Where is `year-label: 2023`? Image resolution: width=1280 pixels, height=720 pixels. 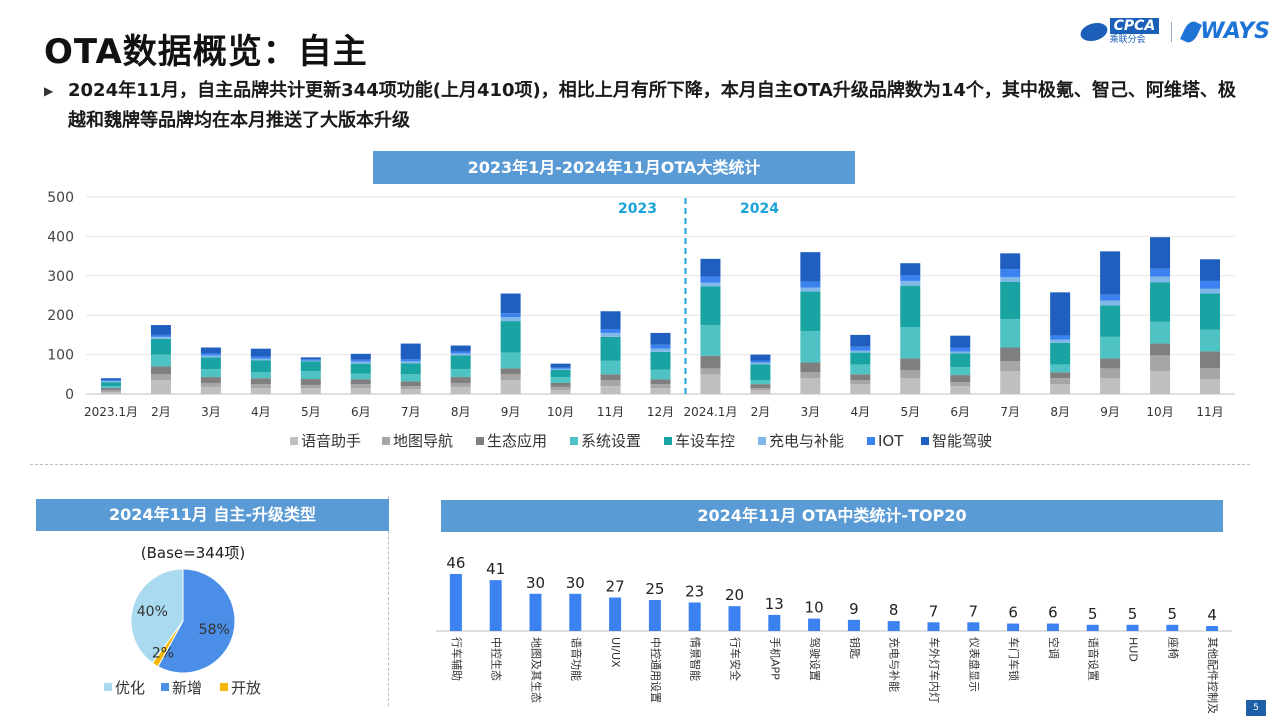 year-label: 2023 is located at coordinates (637, 209).